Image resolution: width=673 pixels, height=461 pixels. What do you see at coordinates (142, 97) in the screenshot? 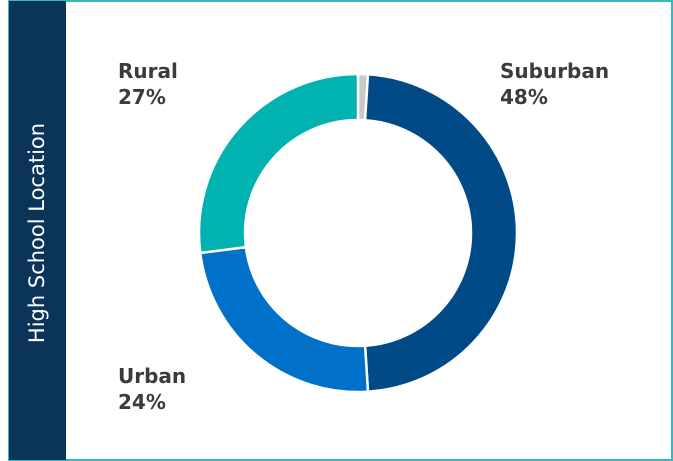
I see `value-label: 27%` at bounding box center [142, 97].